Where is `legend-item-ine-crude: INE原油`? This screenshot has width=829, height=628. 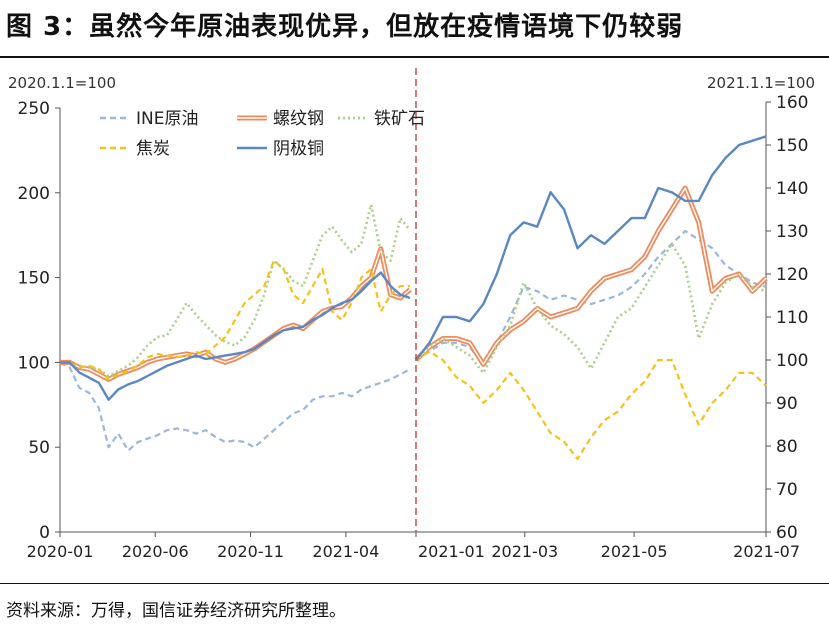 legend-item-ine-crude: INE原油 is located at coordinates (149, 119).